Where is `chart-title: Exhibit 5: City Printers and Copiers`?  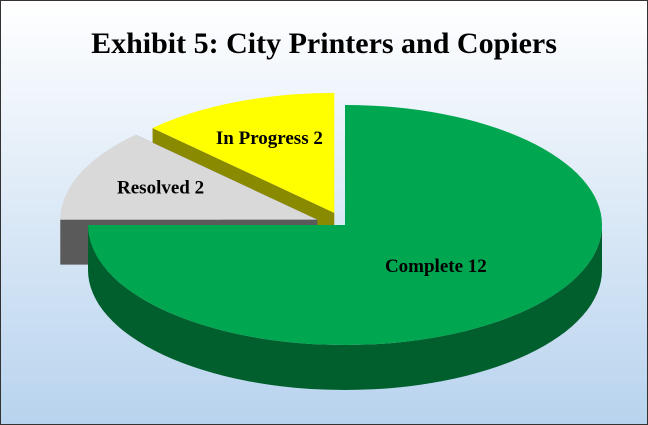
chart-title: Exhibit 5: City Printers and Copiers is located at coordinates (324, 43).